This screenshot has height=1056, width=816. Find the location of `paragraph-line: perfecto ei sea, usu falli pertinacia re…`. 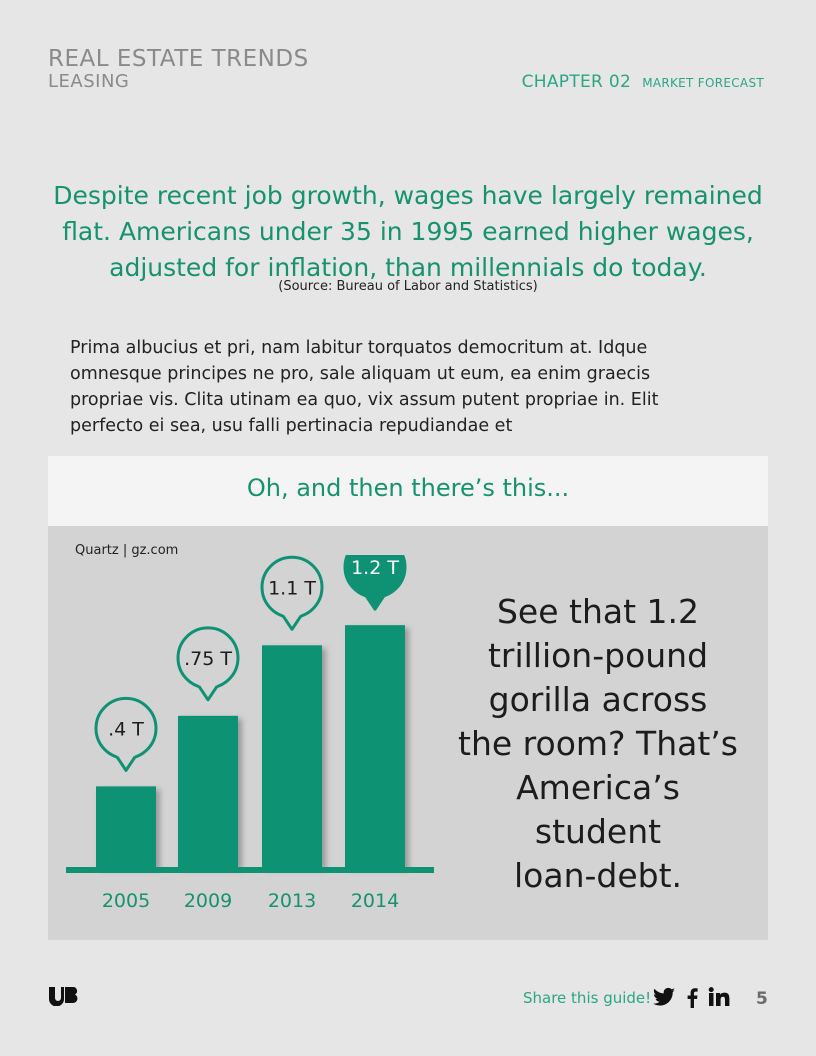

paragraph-line: perfecto ei sea, usu falli pertinacia re… is located at coordinates (291, 426).